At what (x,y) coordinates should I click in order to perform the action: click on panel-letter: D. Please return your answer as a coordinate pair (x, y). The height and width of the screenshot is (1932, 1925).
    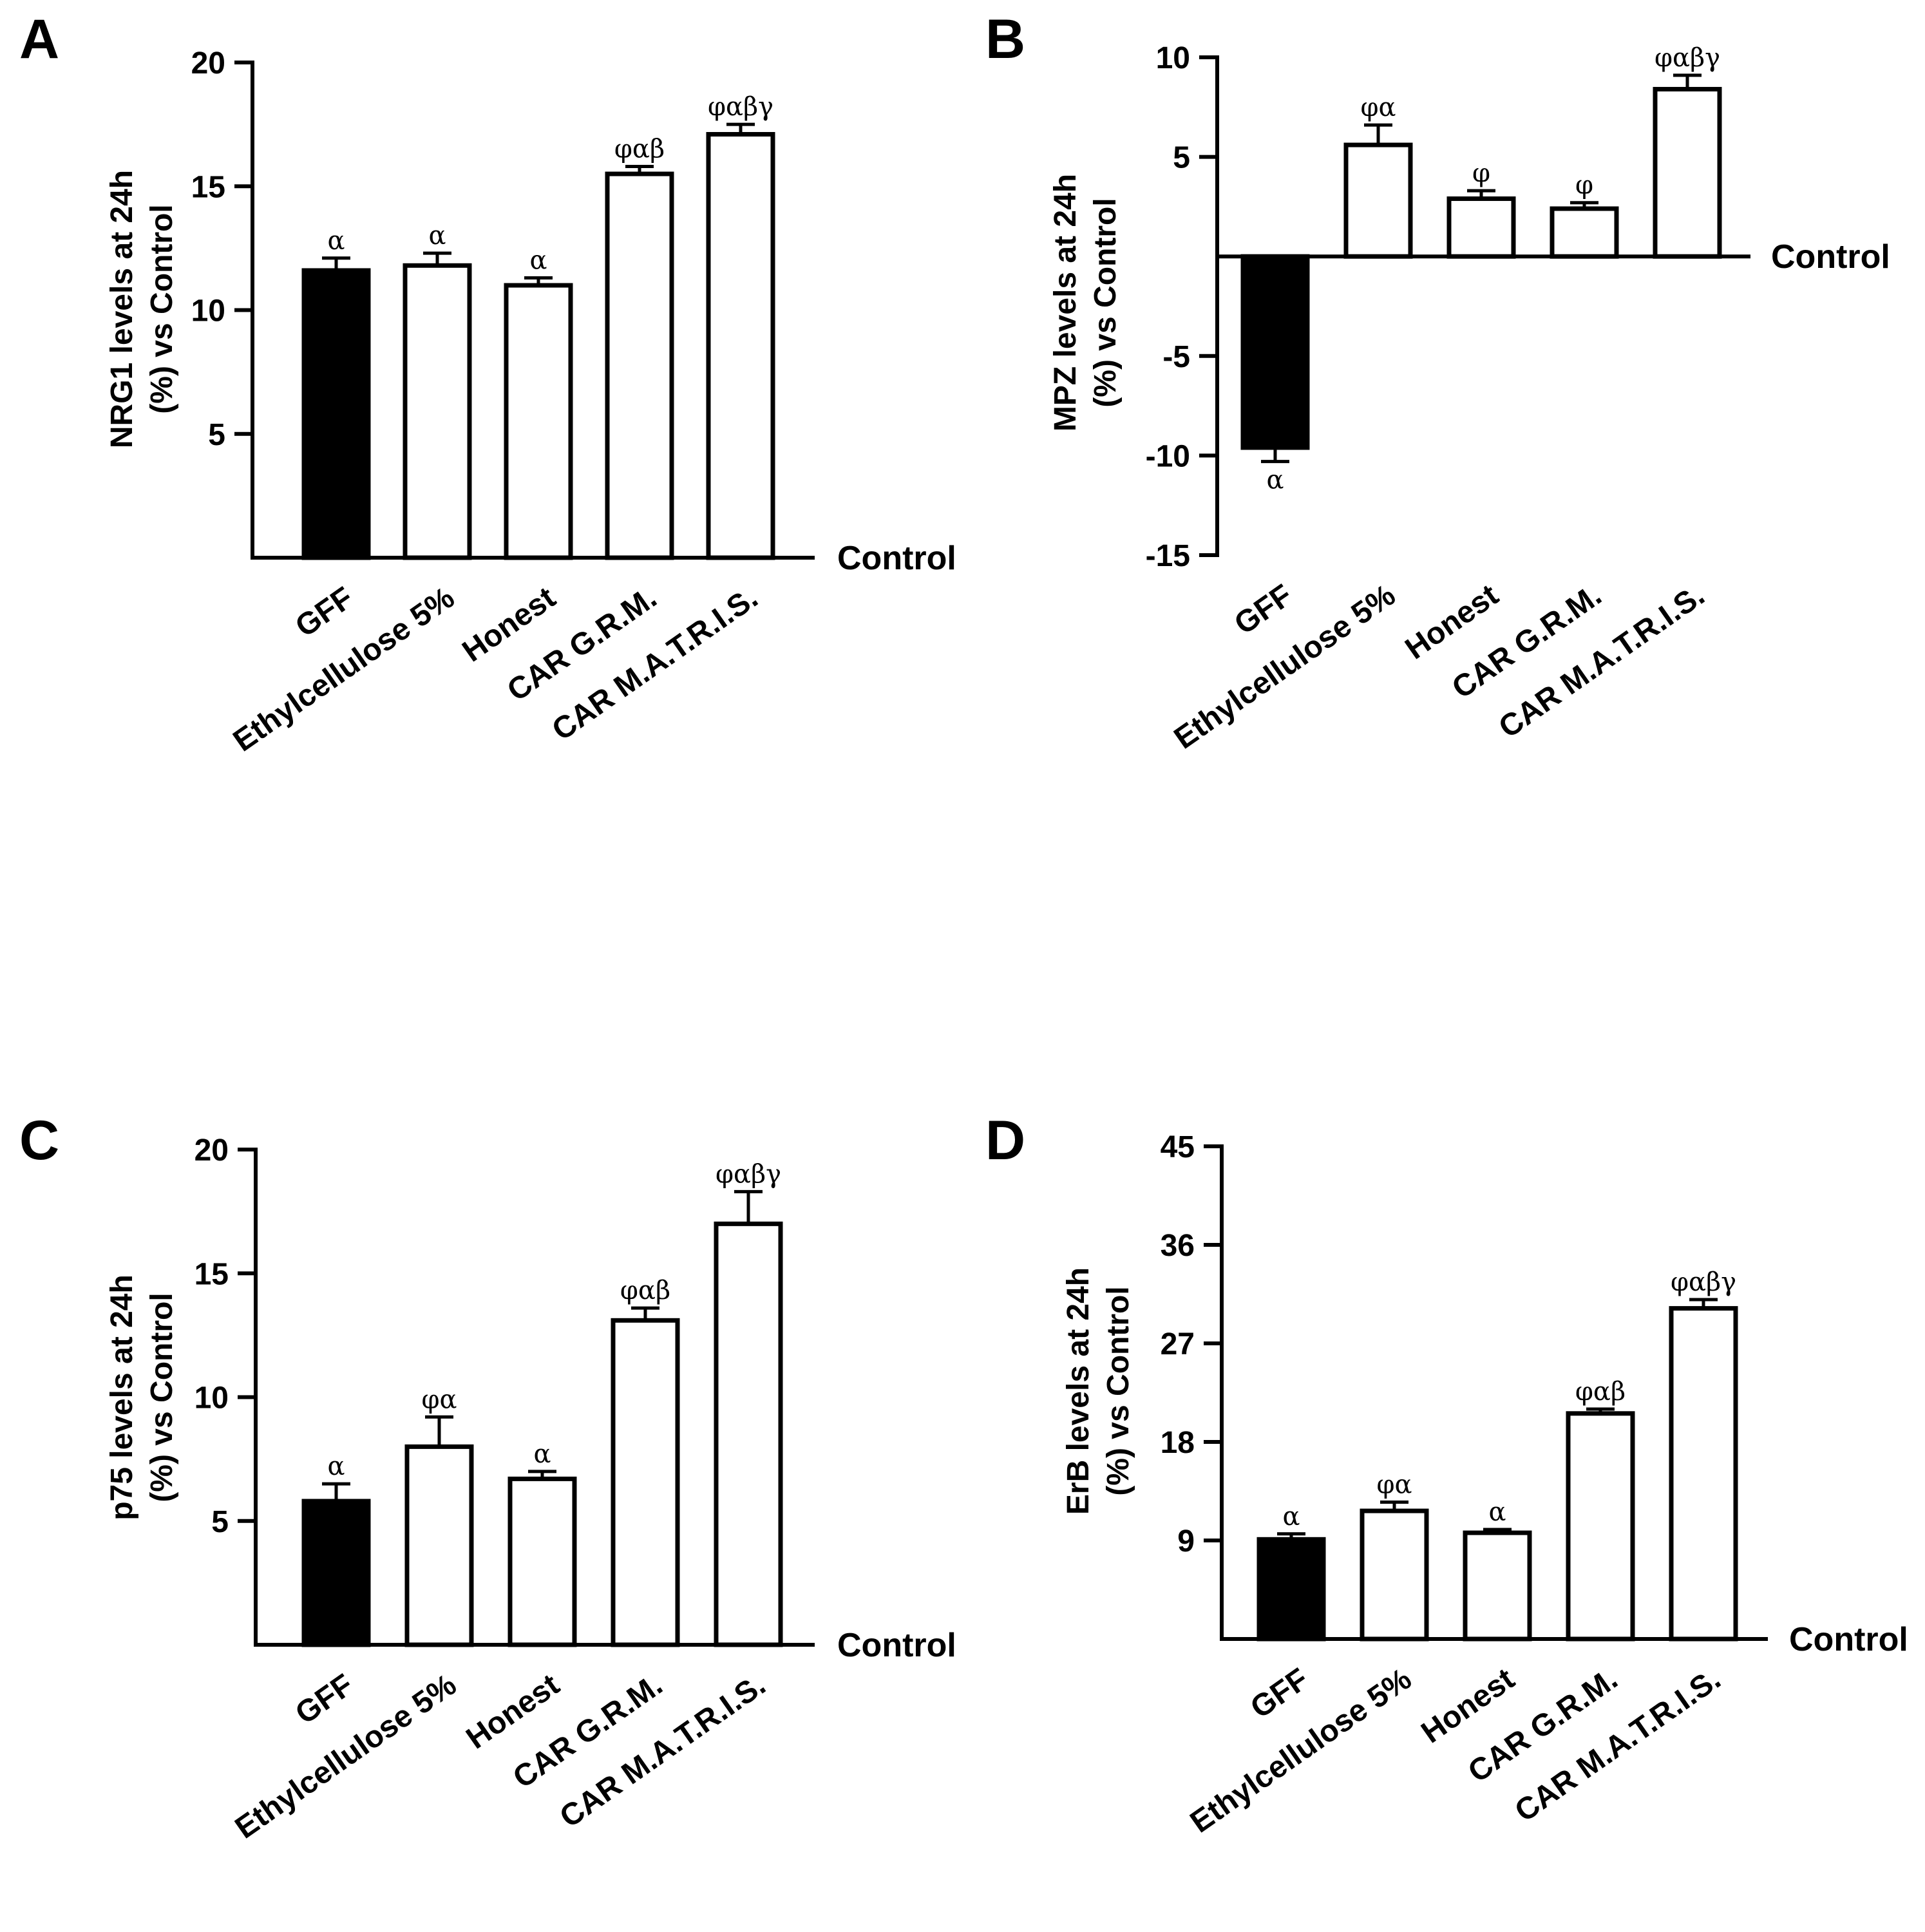
    Looking at the image, I should click on (1005, 1140).